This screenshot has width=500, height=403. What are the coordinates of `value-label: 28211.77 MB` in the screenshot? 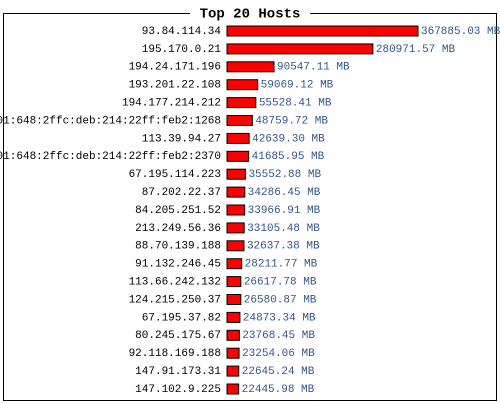 It's located at (281, 265).